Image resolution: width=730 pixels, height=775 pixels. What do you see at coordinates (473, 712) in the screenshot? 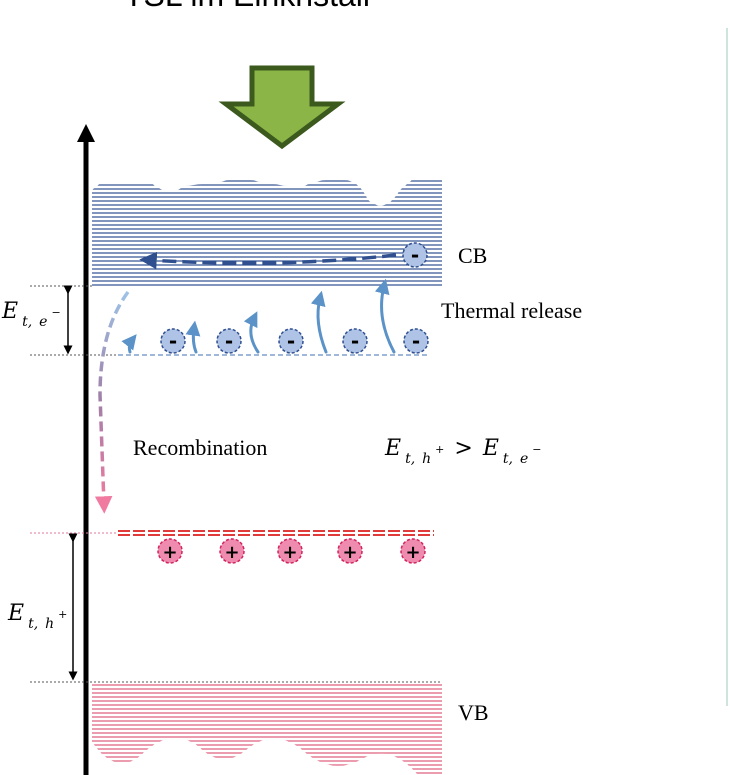
I see `vb-label: VB` at bounding box center [473, 712].